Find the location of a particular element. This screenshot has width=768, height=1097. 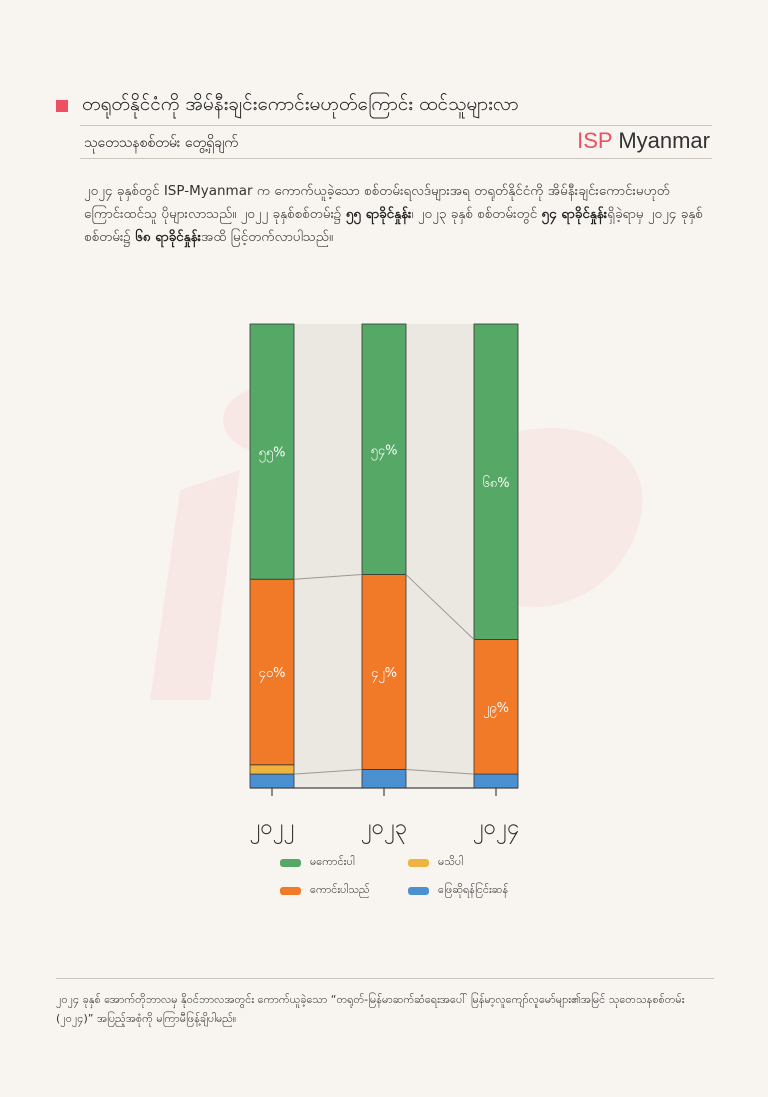

bar-value-label: ၄၂% is located at coordinates (384, 674).